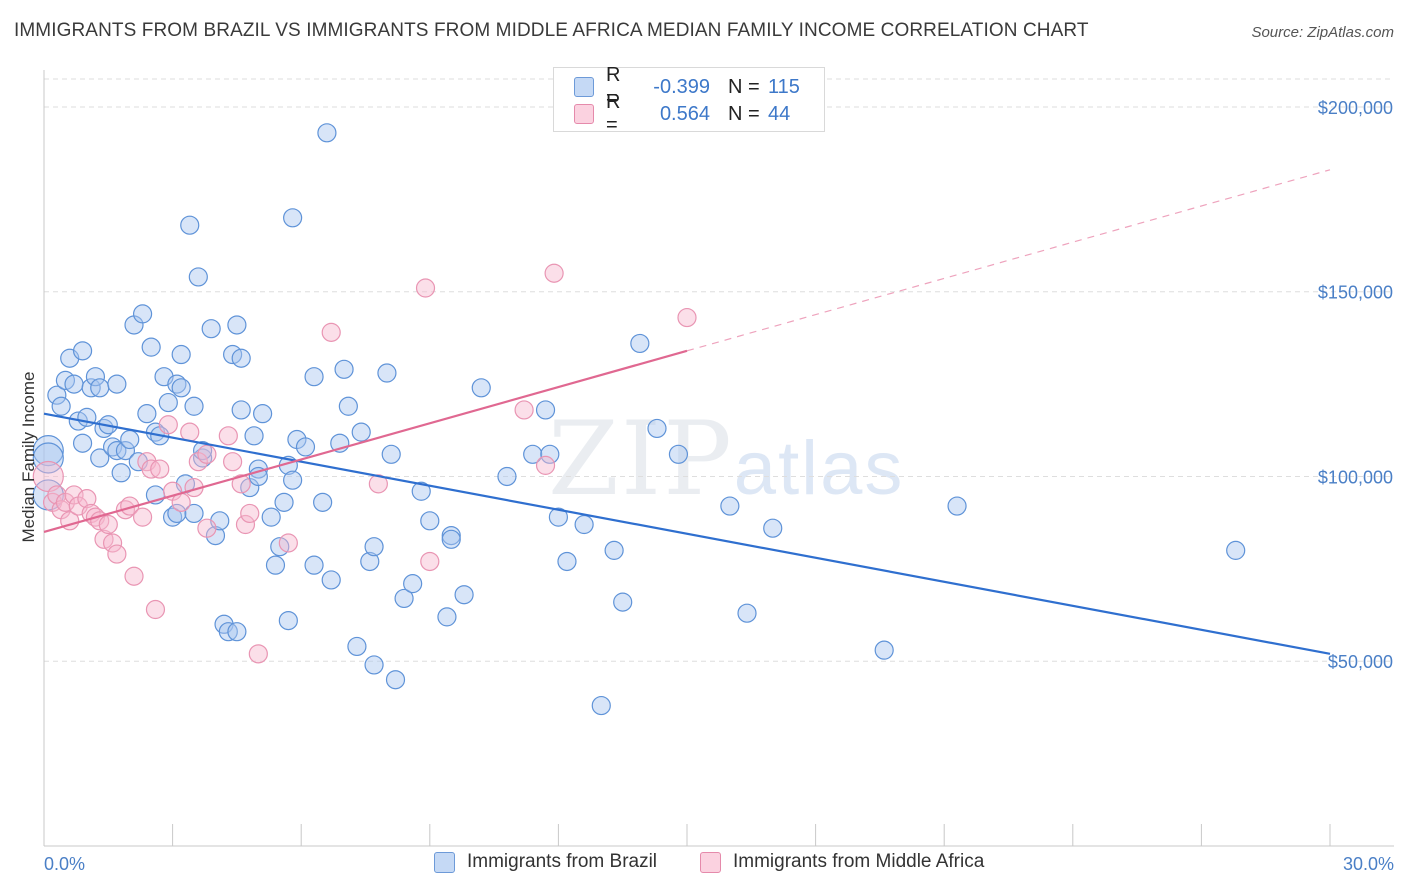 The height and width of the screenshot is (892, 1406). Describe the element at coordinates (1008, 260) in the screenshot. I see `trend-line-middle-africa-extension` at that location.